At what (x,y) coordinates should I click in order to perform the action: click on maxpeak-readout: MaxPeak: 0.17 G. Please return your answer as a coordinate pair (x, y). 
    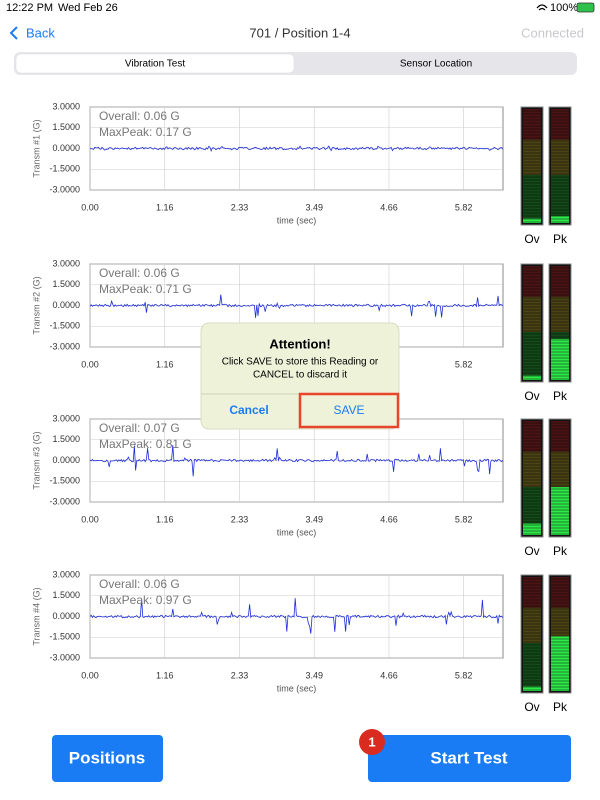
    Looking at the image, I should click on (145, 132).